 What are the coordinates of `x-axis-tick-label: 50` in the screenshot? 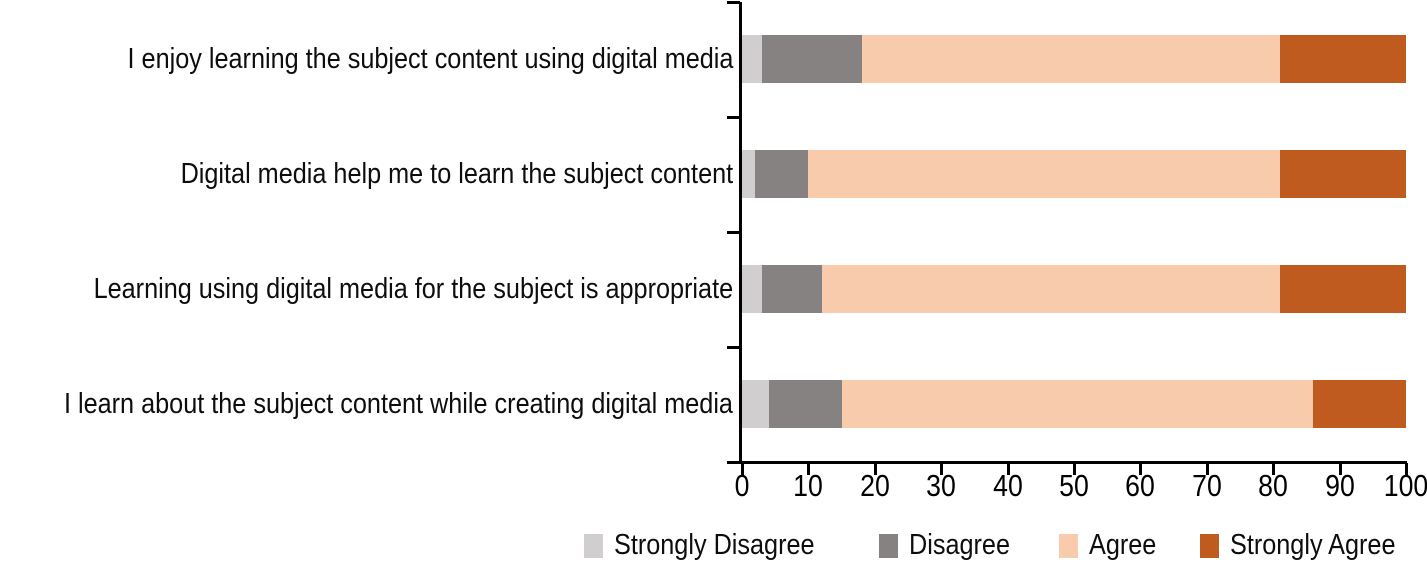 It's located at (1074, 485).